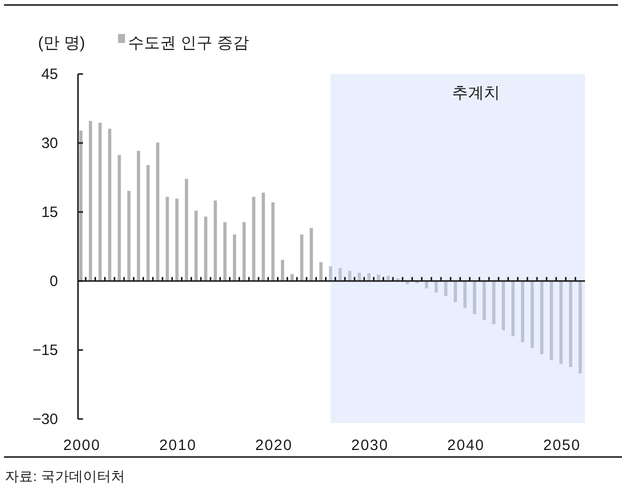 This screenshot has height=488, width=622. What do you see at coordinates (65, 476) in the screenshot?
I see `text: 자료: 국가데이터처` at bounding box center [65, 476].